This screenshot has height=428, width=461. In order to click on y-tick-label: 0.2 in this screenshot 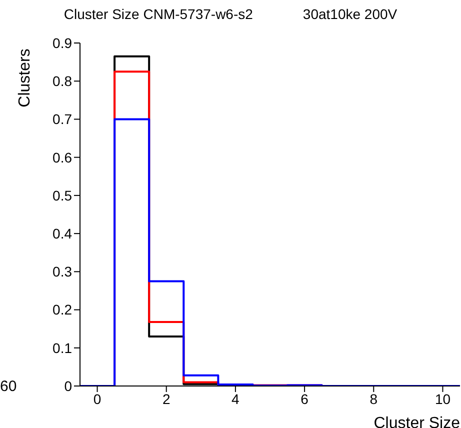, I will do `click(62, 310)`.